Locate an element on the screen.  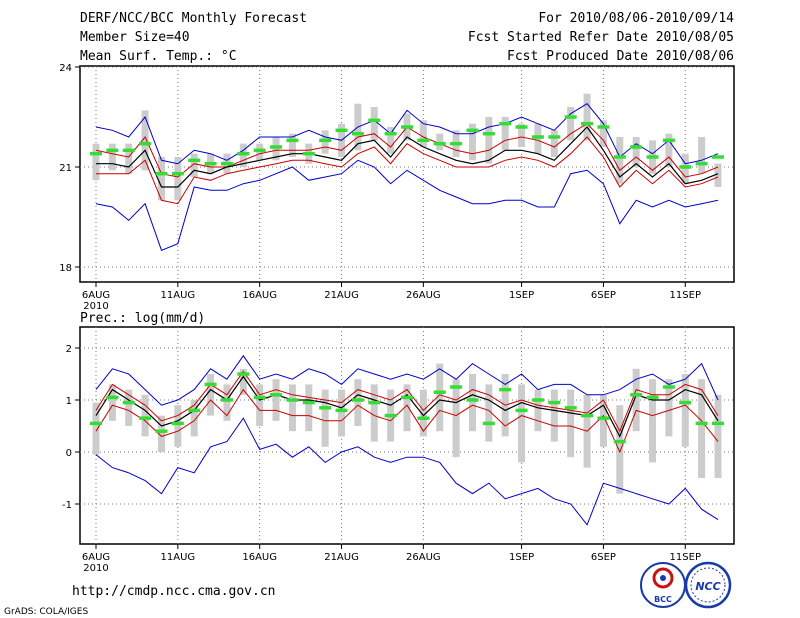
forecast-period-label: For 2010/08/06-2010/09/14 is located at coordinates (636, 18).